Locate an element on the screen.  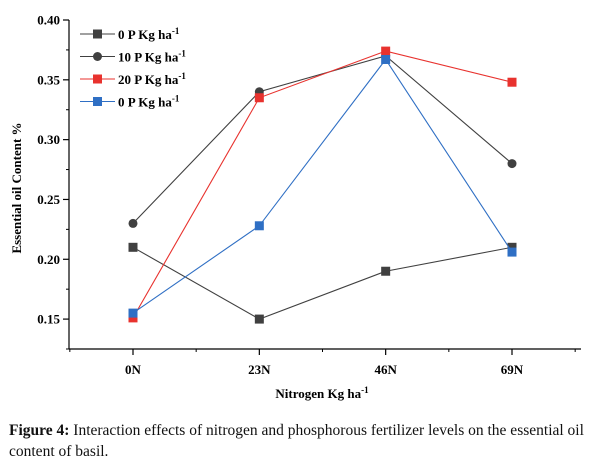
legend-label: 10 P Kg ha-1 is located at coordinates (152, 57).